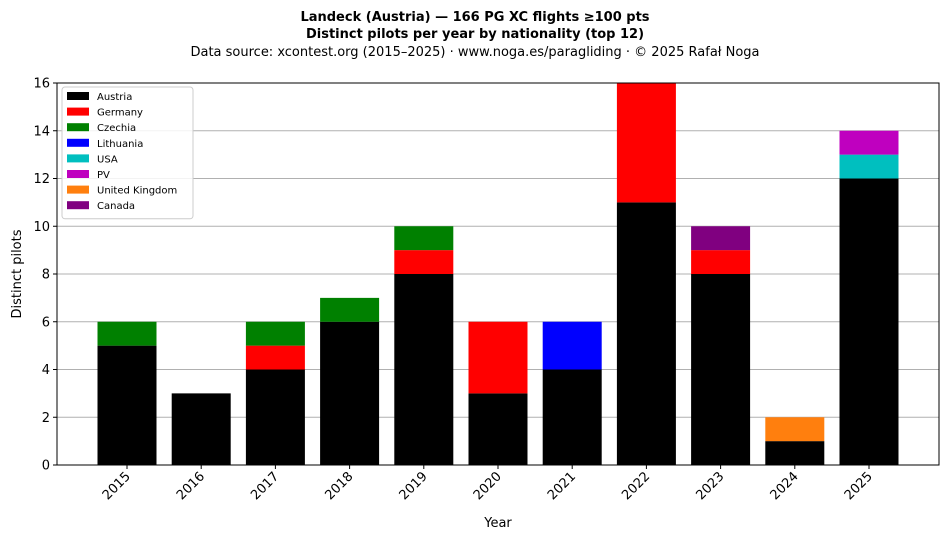 The image size is (950, 539). What do you see at coordinates (414, 486) in the screenshot?
I see `x-tick-label: 2019` at bounding box center [414, 486].